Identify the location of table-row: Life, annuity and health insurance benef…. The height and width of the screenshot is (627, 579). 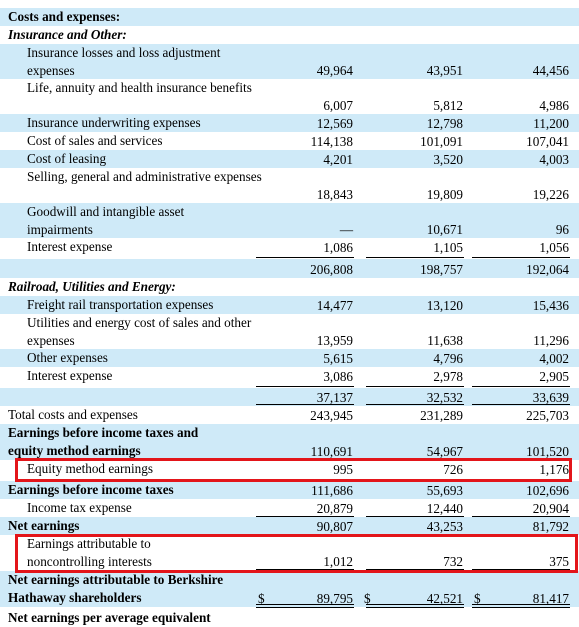
(289, 96).